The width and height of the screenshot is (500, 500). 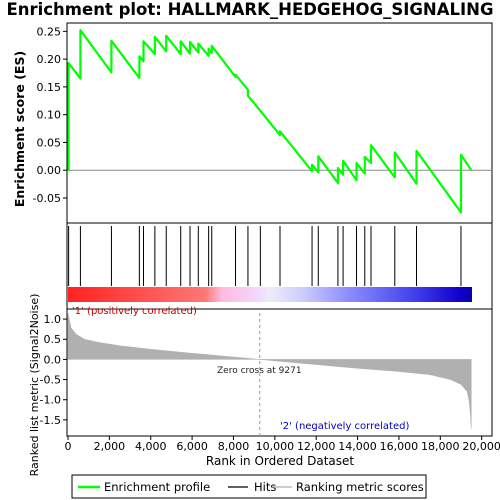 What do you see at coordinates (157, 487) in the screenshot?
I see `legend-label: Enrichment profile` at bounding box center [157, 487].